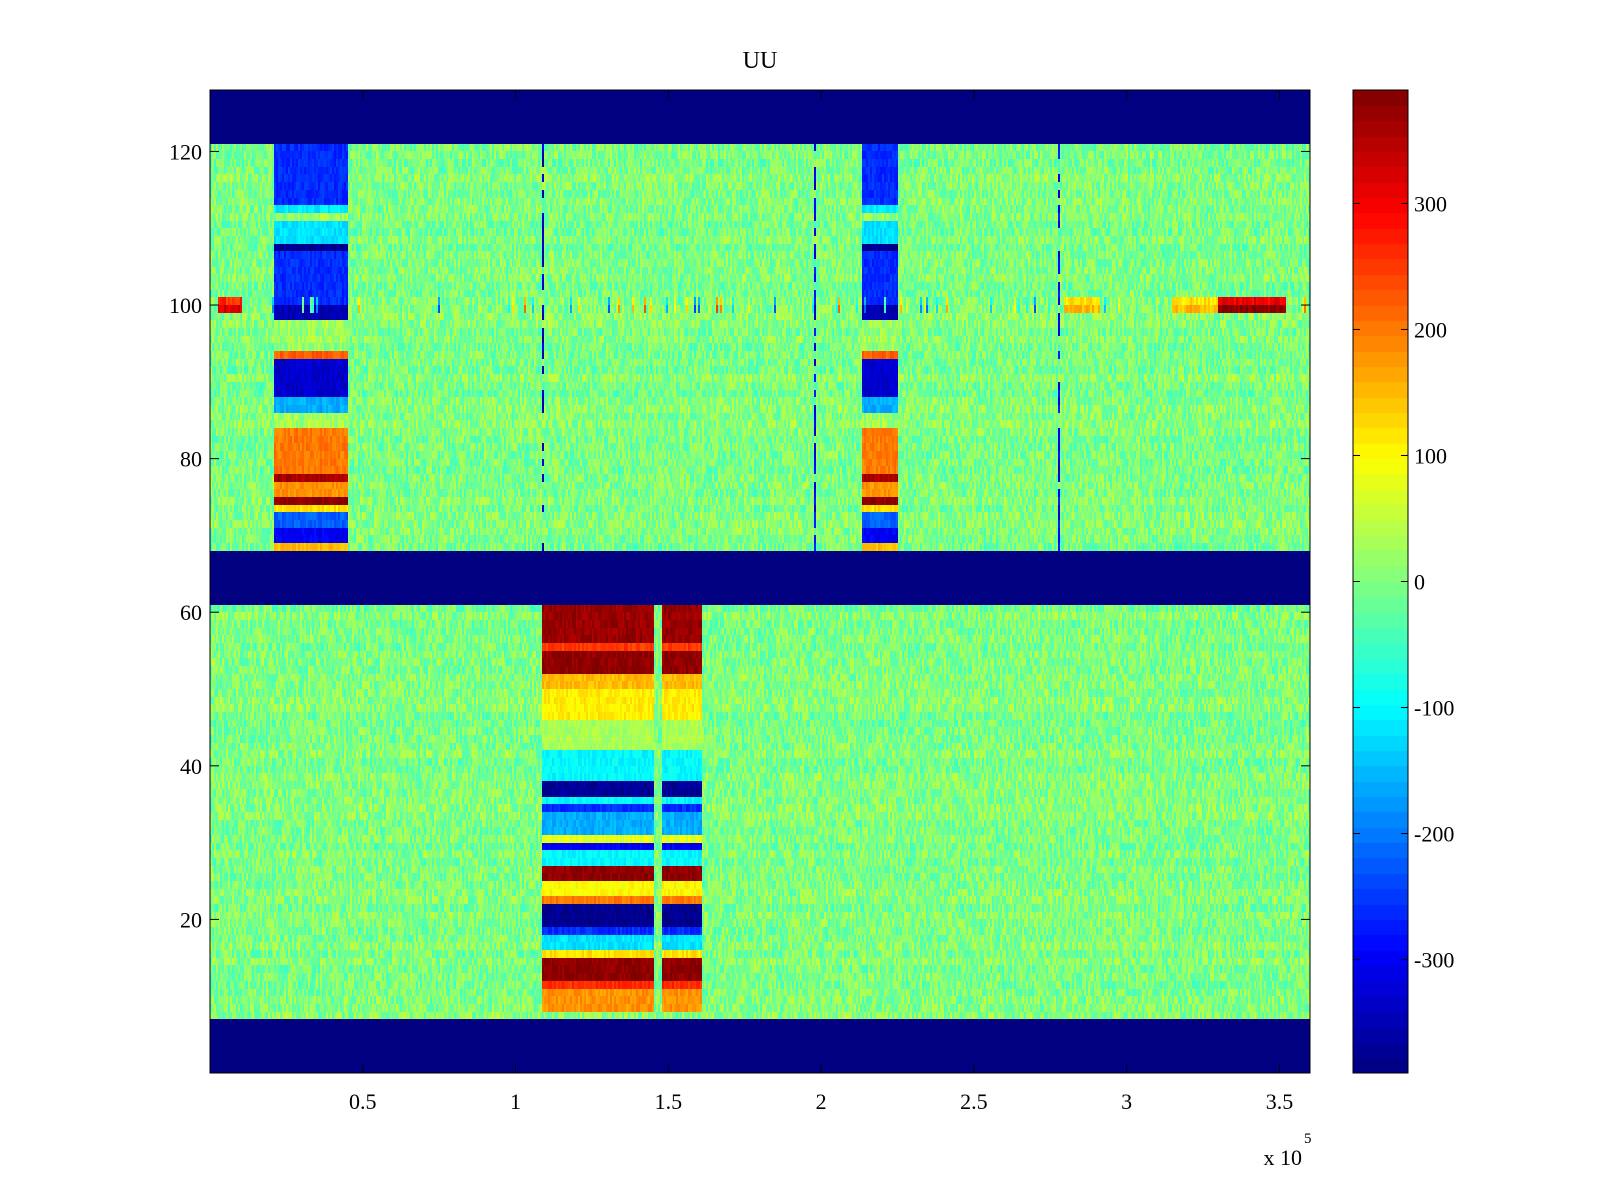 This screenshot has width=1600, height=1200. Describe the element at coordinates (1126, 1101) in the screenshot. I see `x-tick-label: 3` at that location.